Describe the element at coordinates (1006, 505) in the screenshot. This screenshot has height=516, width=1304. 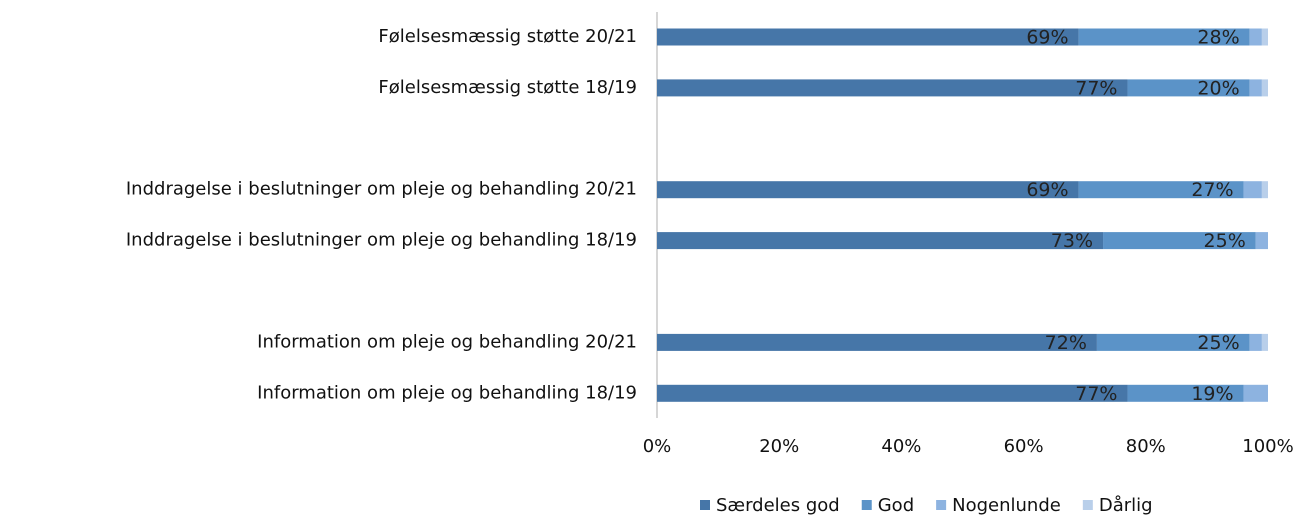
I see `legend-label: Nogenlunde` at that location.